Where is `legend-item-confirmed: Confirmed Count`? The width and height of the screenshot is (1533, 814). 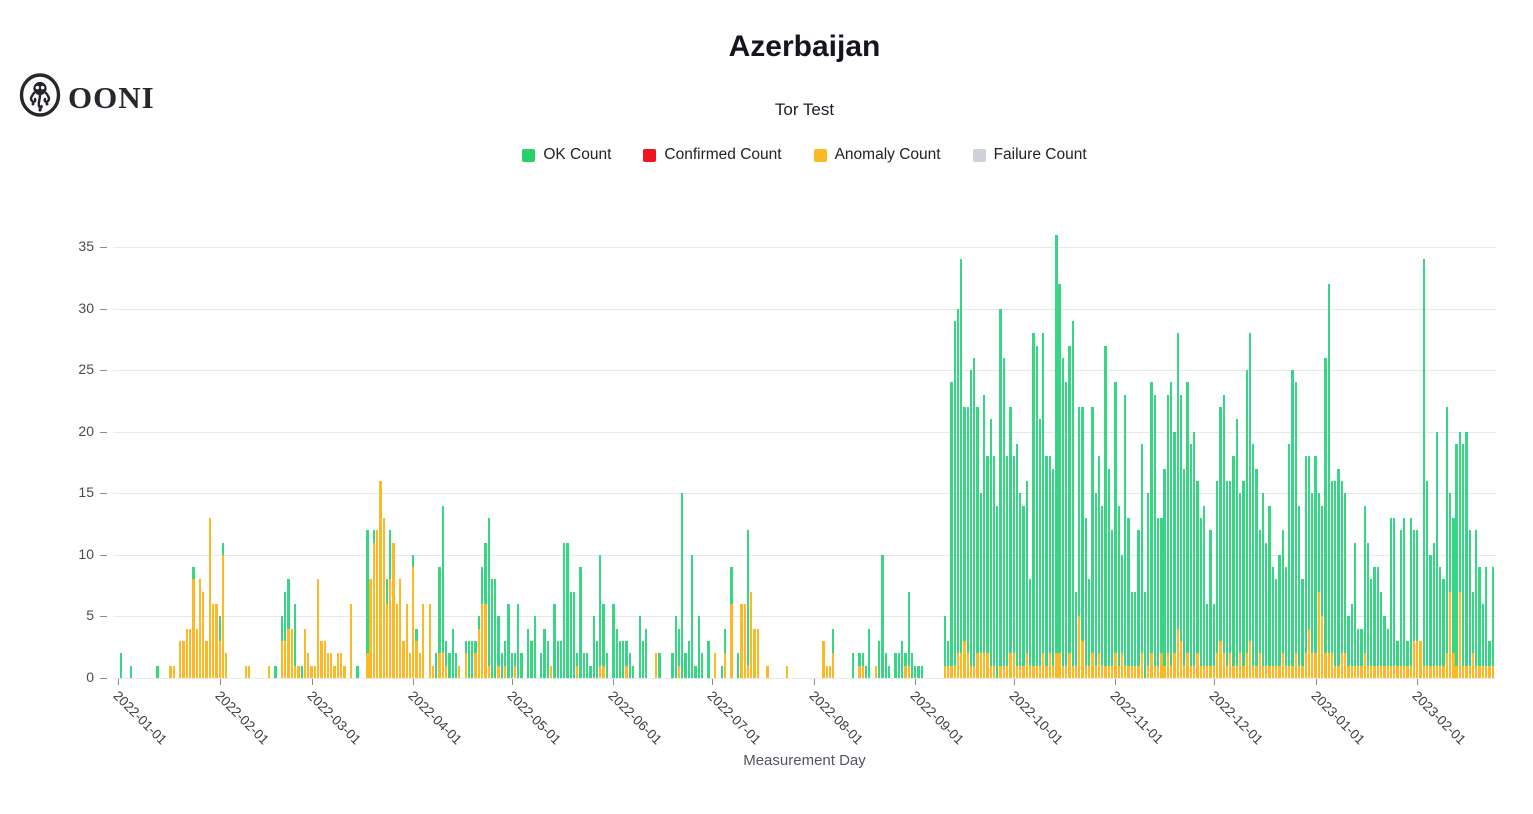 legend-item-confirmed: Confirmed Count is located at coordinates (712, 155).